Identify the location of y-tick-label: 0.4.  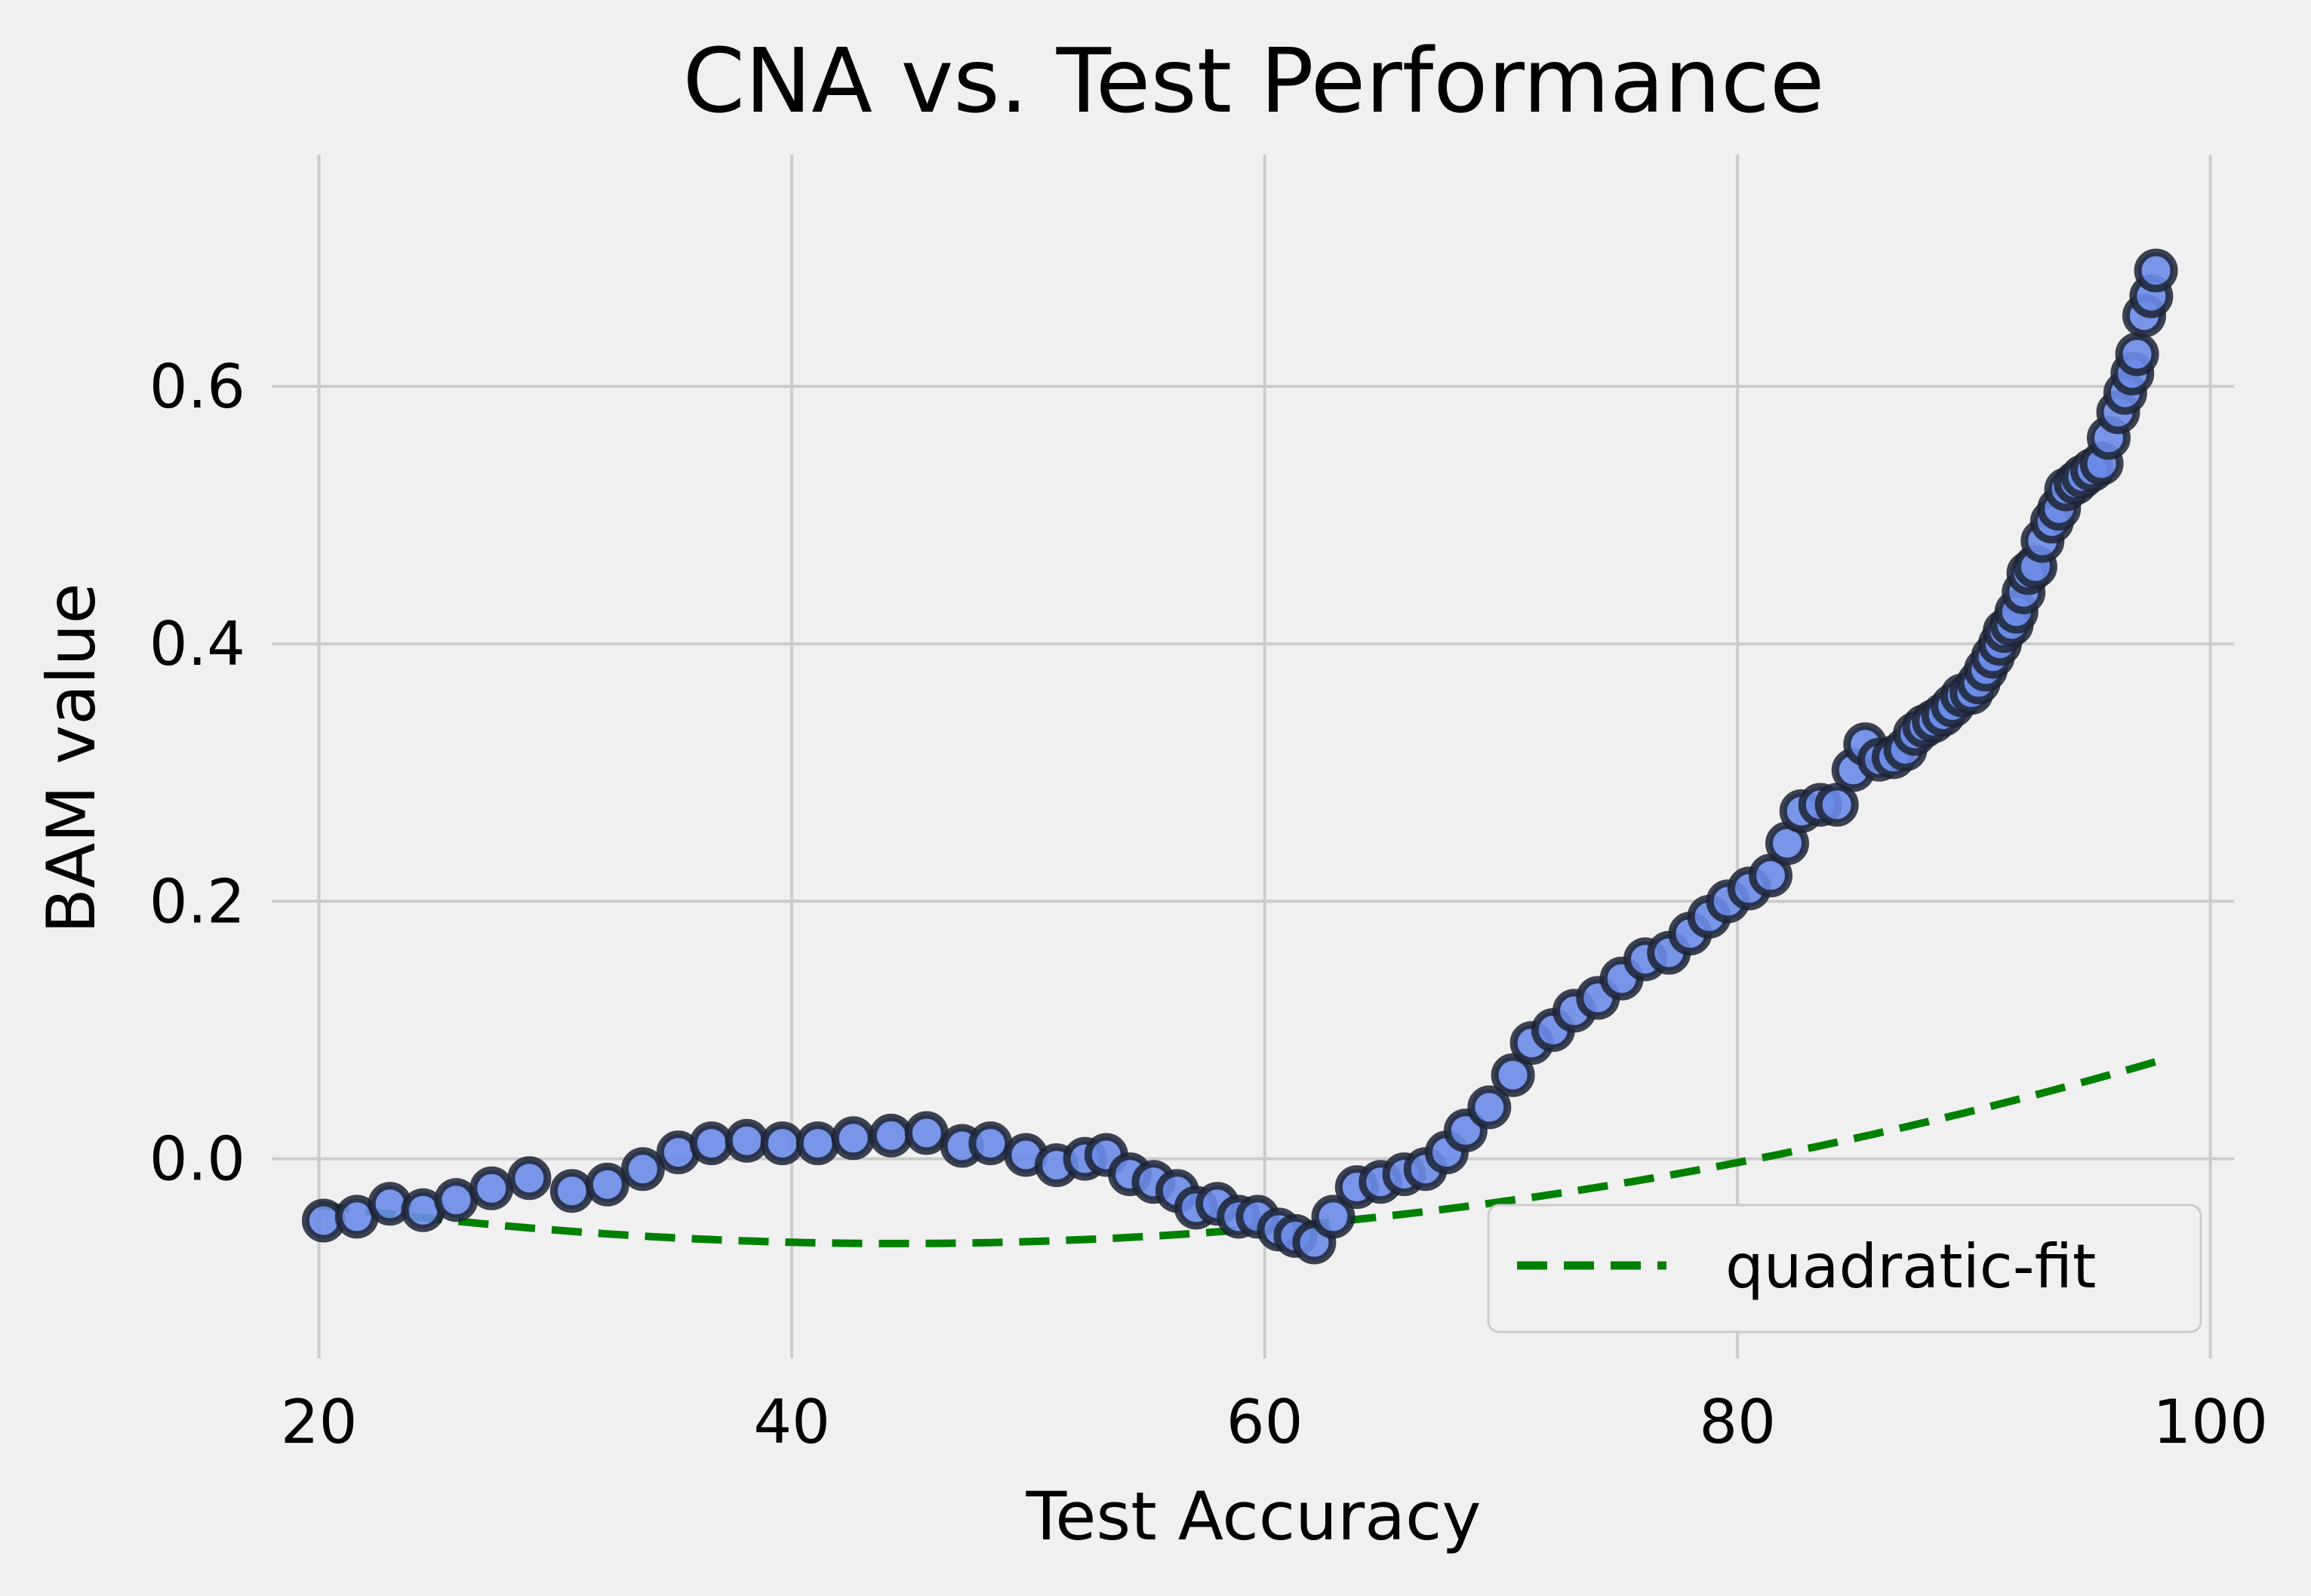
(197, 644).